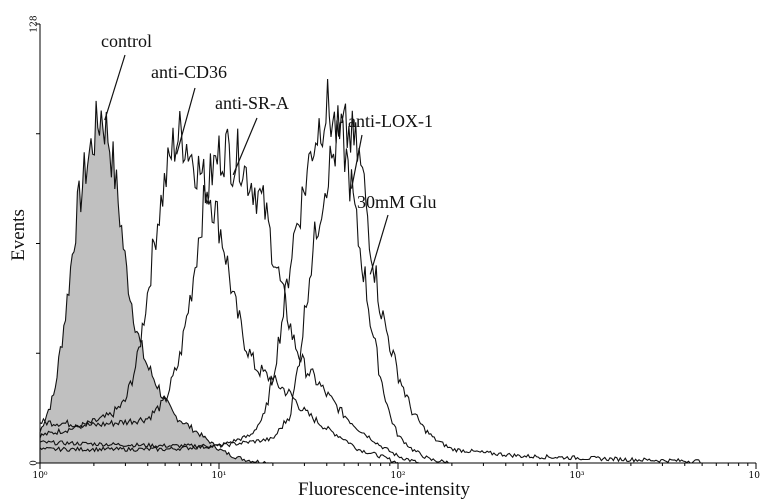 The width and height of the screenshot is (760, 499). Describe the element at coordinates (576, 476) in the screenshot. I see `x-tick-label: 10³` at that location.